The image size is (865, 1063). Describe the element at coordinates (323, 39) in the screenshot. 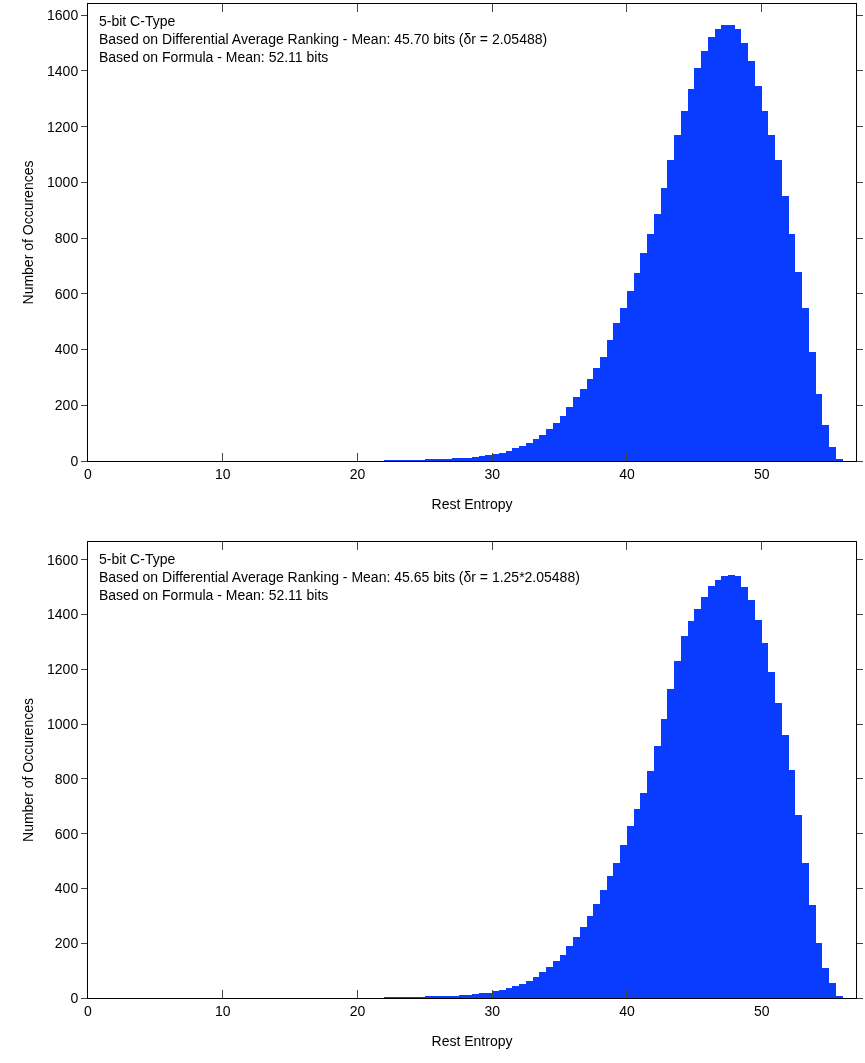

I see `annotation: Based on Differential Average Ranking - Mean: 45.70 bits (δr = 2.05488)` at that location.